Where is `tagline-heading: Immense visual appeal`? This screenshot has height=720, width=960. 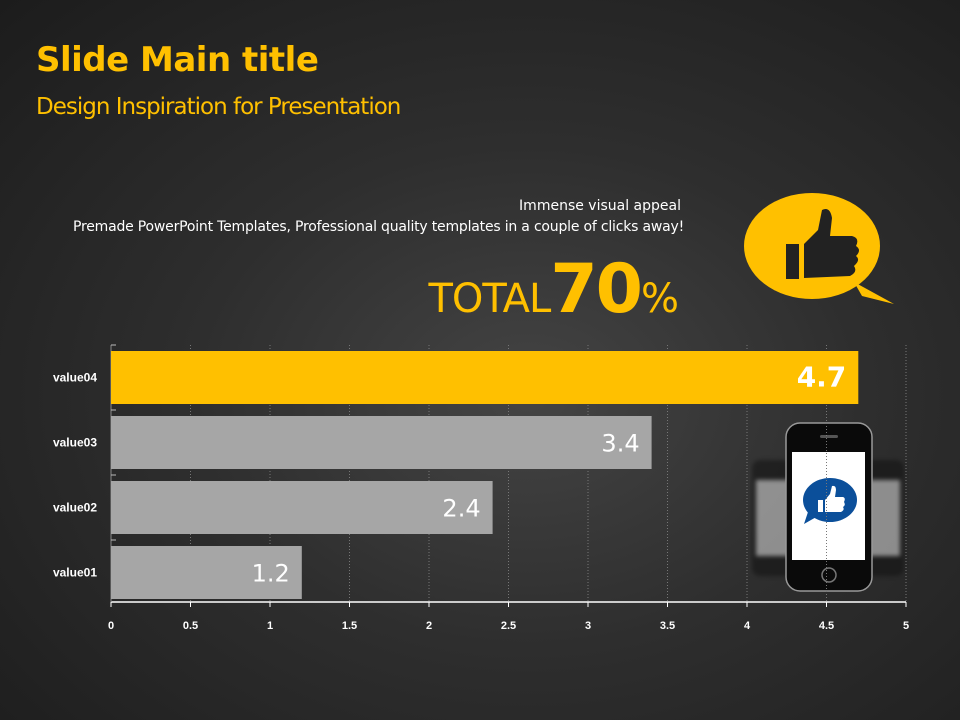 tagline-heading: Immense visual appeal is located at coordinates (600, 206).